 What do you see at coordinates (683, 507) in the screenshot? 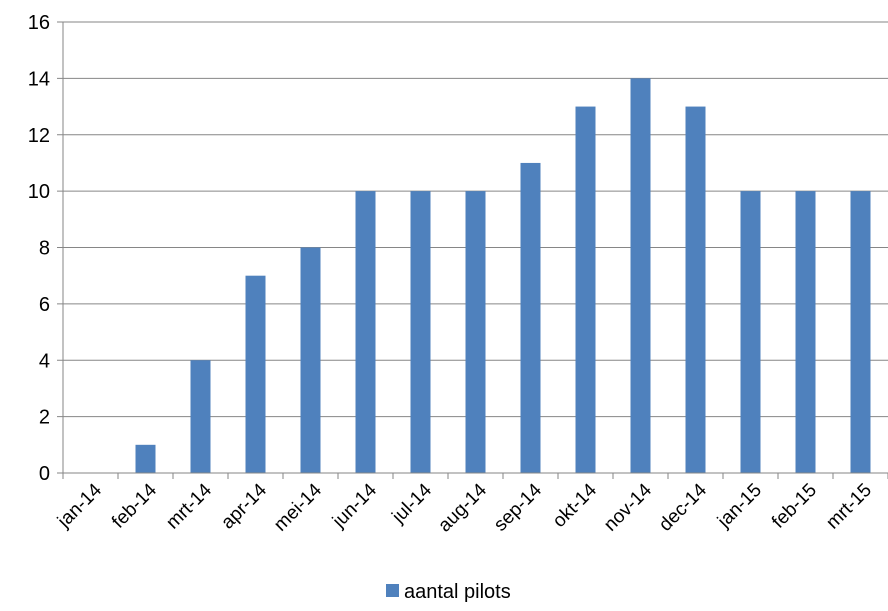
I see `x-tick-label: dec-14` at bounding box center [683, 507].